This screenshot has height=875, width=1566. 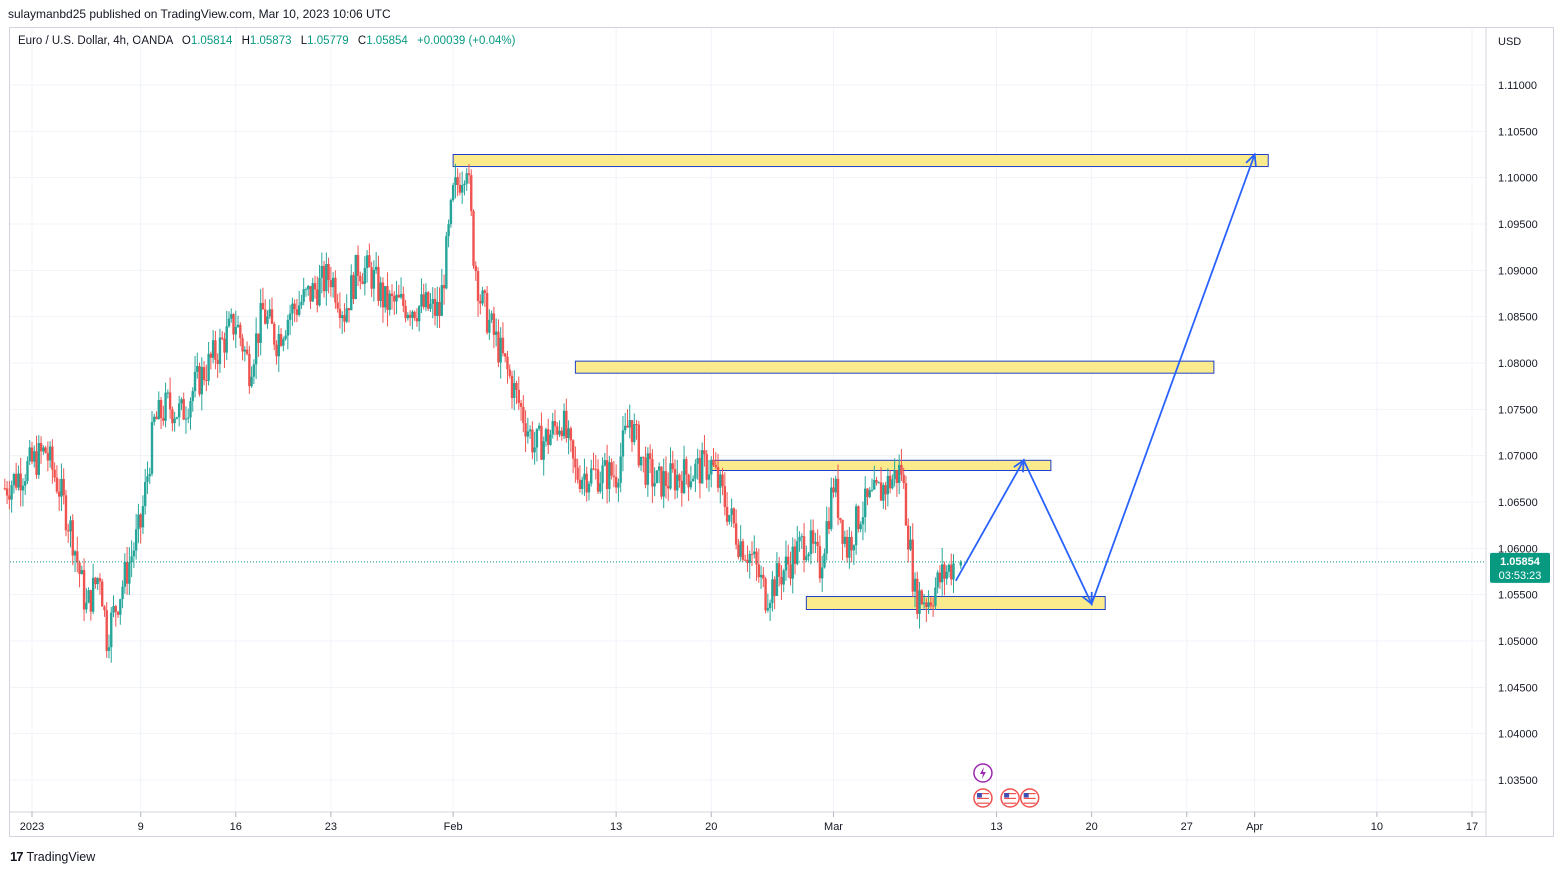 I want to click on footer-brand: TradingView, so click(x=61, y=856).